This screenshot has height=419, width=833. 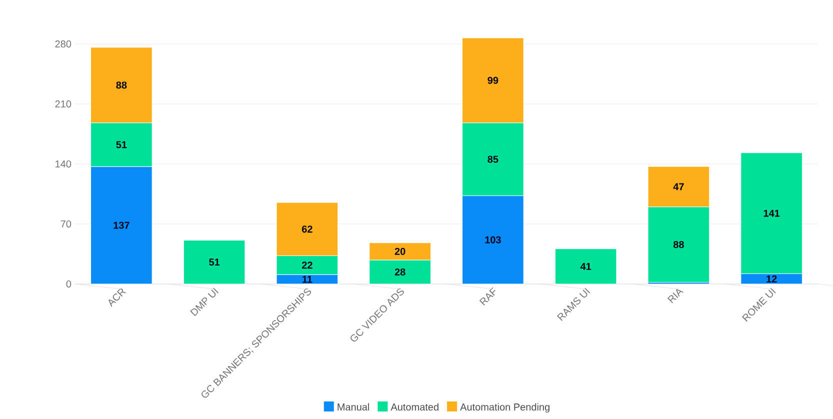 What do you see at coordinates (493, 159) in the screenshot?
I see `data-label: 85` at bounding box center [493, 159].